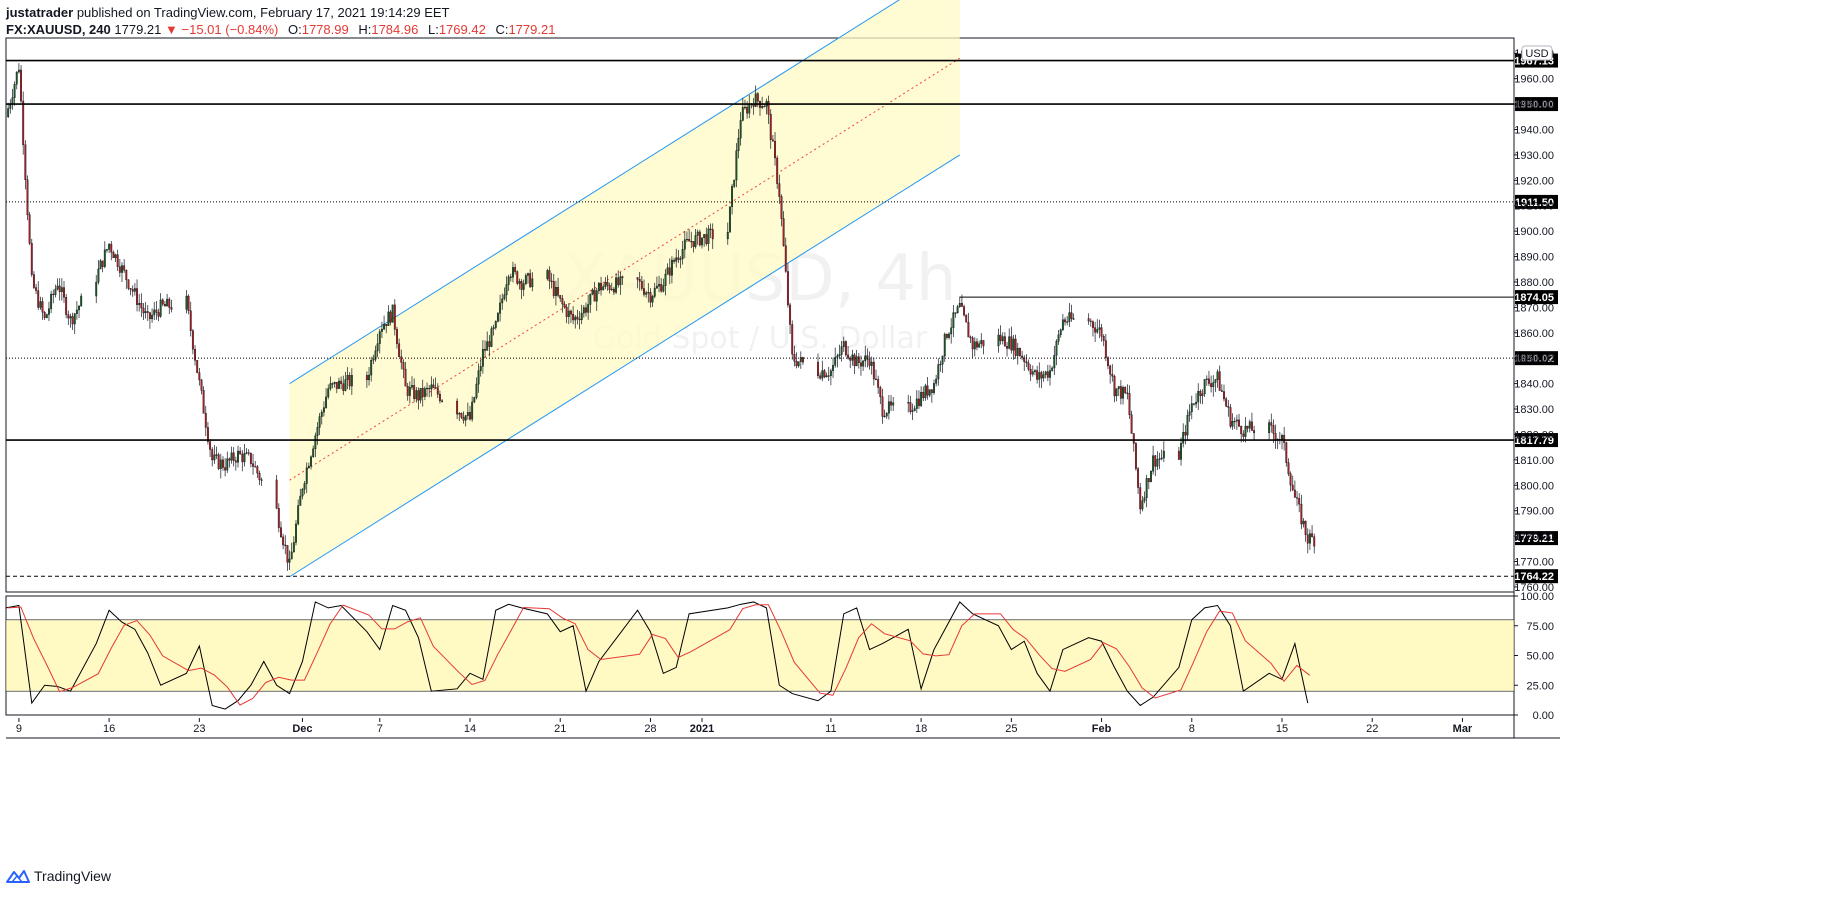 Image resolution: width=1828 pixels, height=898 pixels. I want to click on resistance-tag, so click(1536, 297).